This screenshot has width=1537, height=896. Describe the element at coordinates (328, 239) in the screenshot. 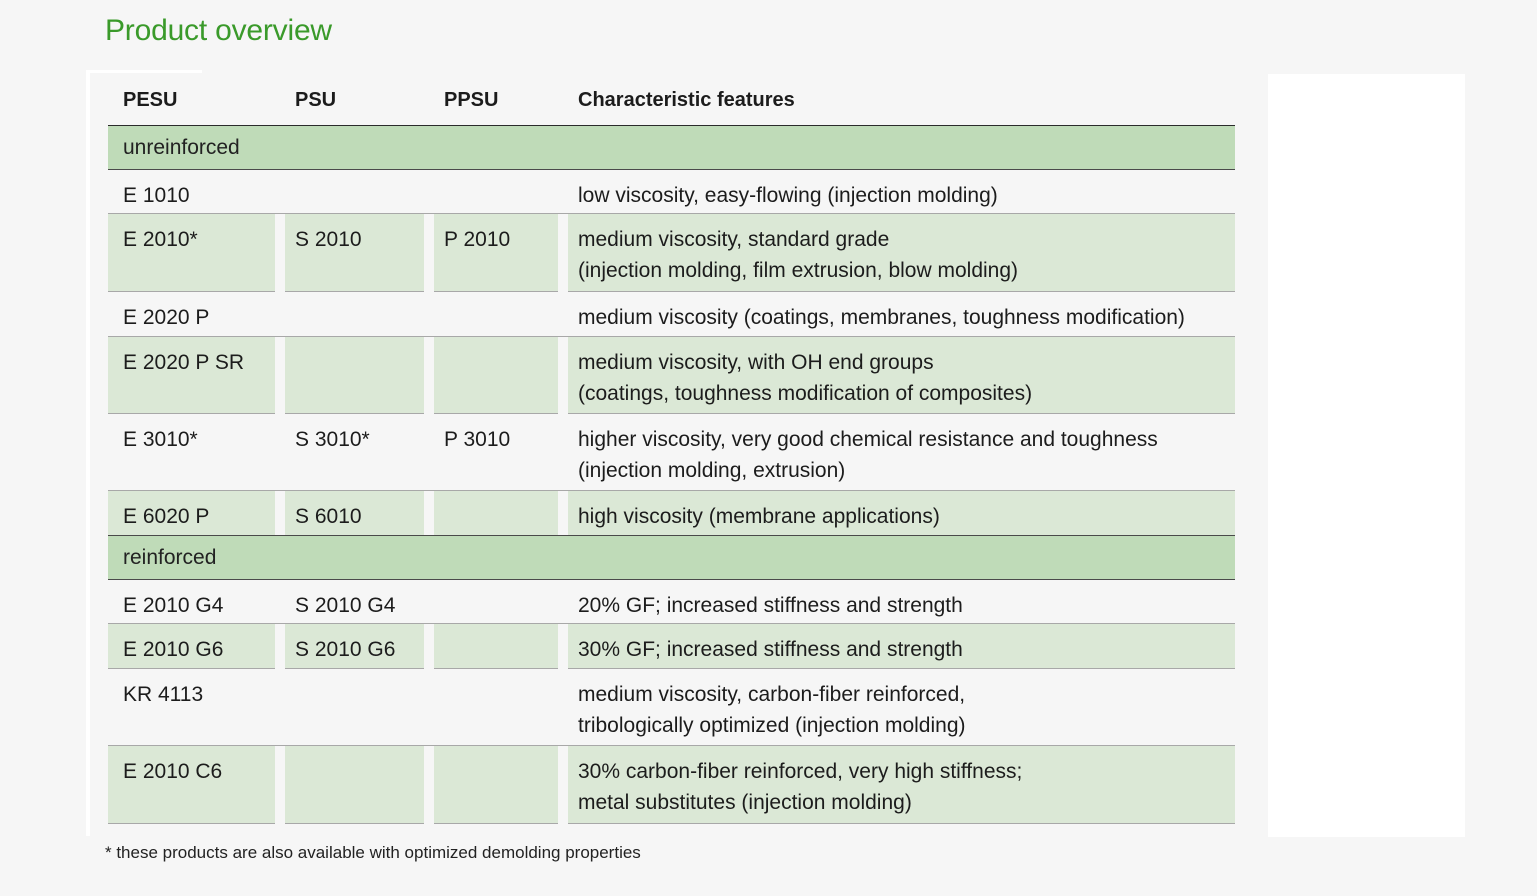

I see `cell-psu: S 2010` at that location.